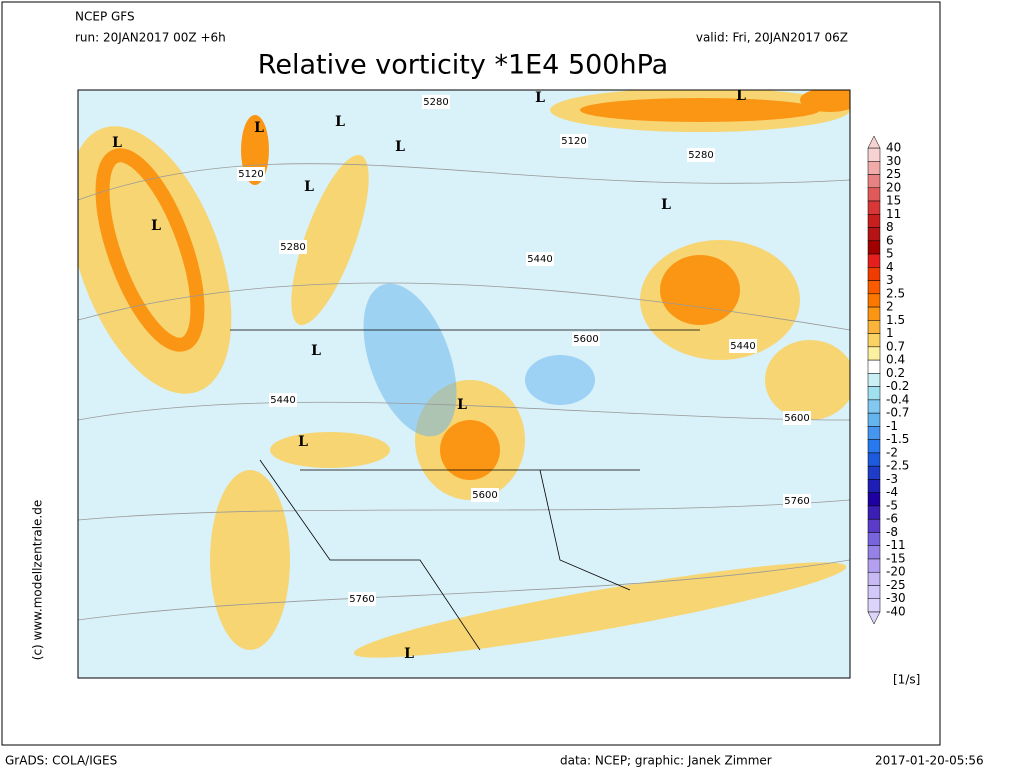 This screenshot has width=1024, height=768. Describe the element at coordinates (772, 38) in the screenshot. I see `valid: valid: Fri, 20JAN2017 06Z` at that location.